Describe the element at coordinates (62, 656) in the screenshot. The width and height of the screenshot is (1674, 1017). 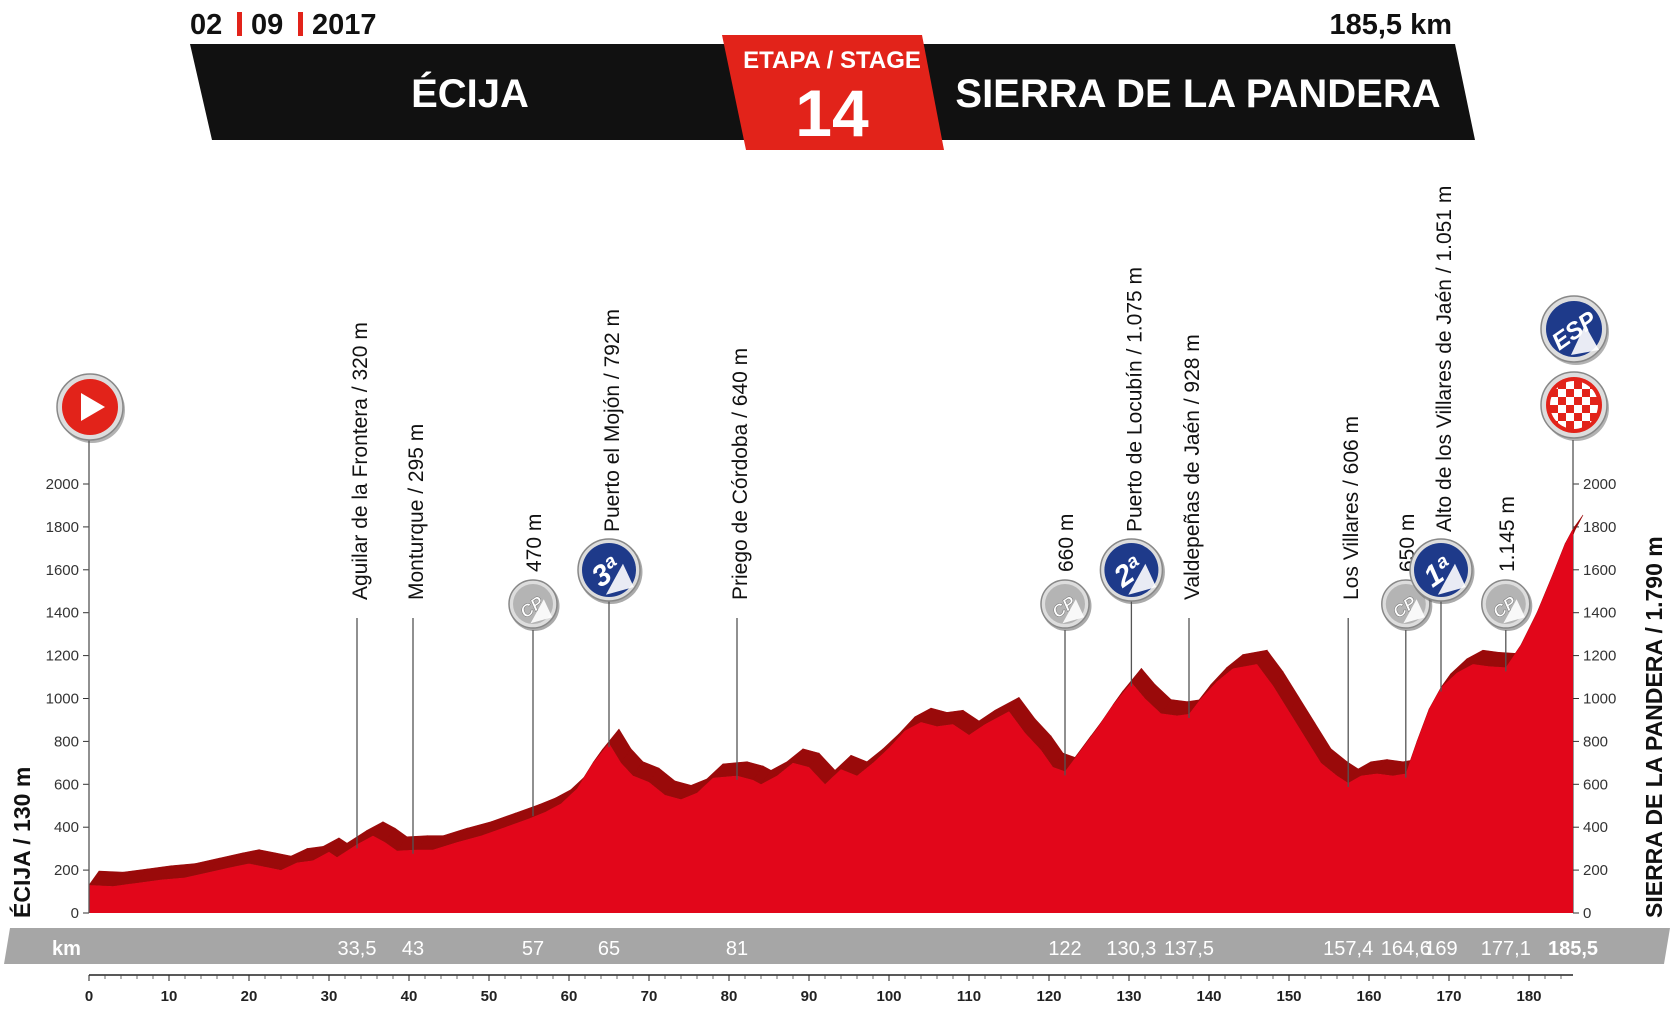
I see `left-y-tick-label: 1200` at that location.